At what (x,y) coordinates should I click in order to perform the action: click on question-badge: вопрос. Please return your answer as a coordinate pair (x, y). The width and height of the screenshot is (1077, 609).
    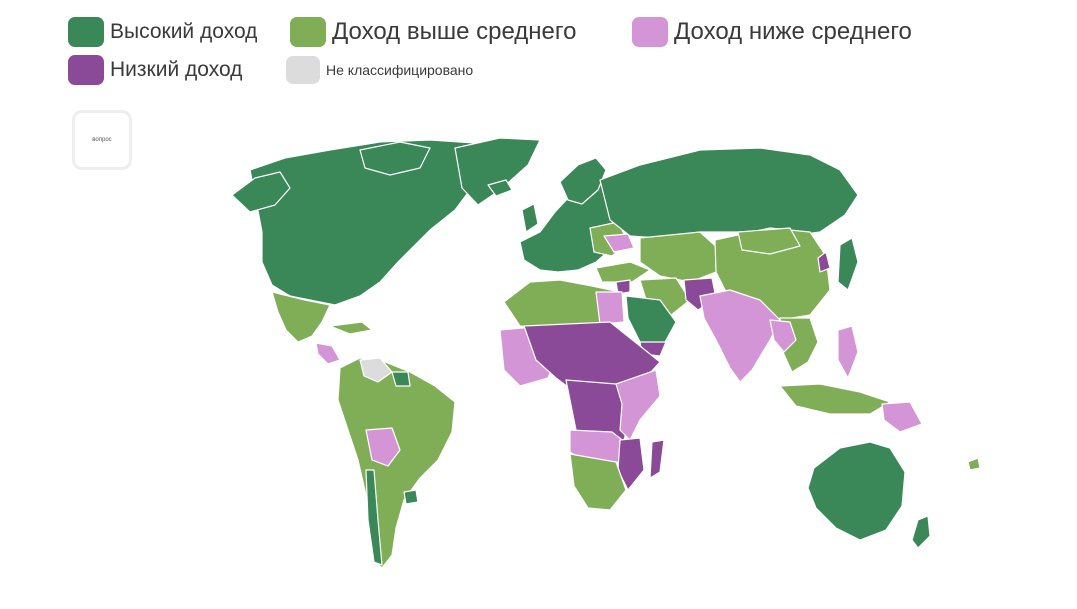
    Looking at the image, I should click on (102, 140).